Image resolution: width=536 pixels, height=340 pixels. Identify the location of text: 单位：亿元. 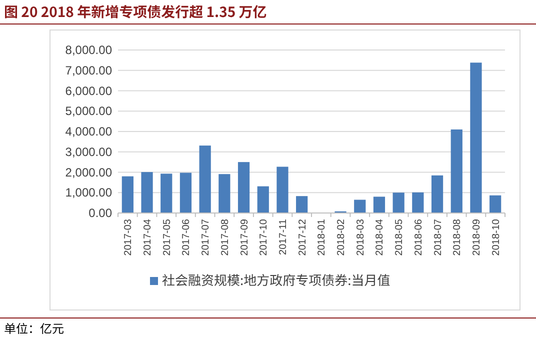
(34, 328).